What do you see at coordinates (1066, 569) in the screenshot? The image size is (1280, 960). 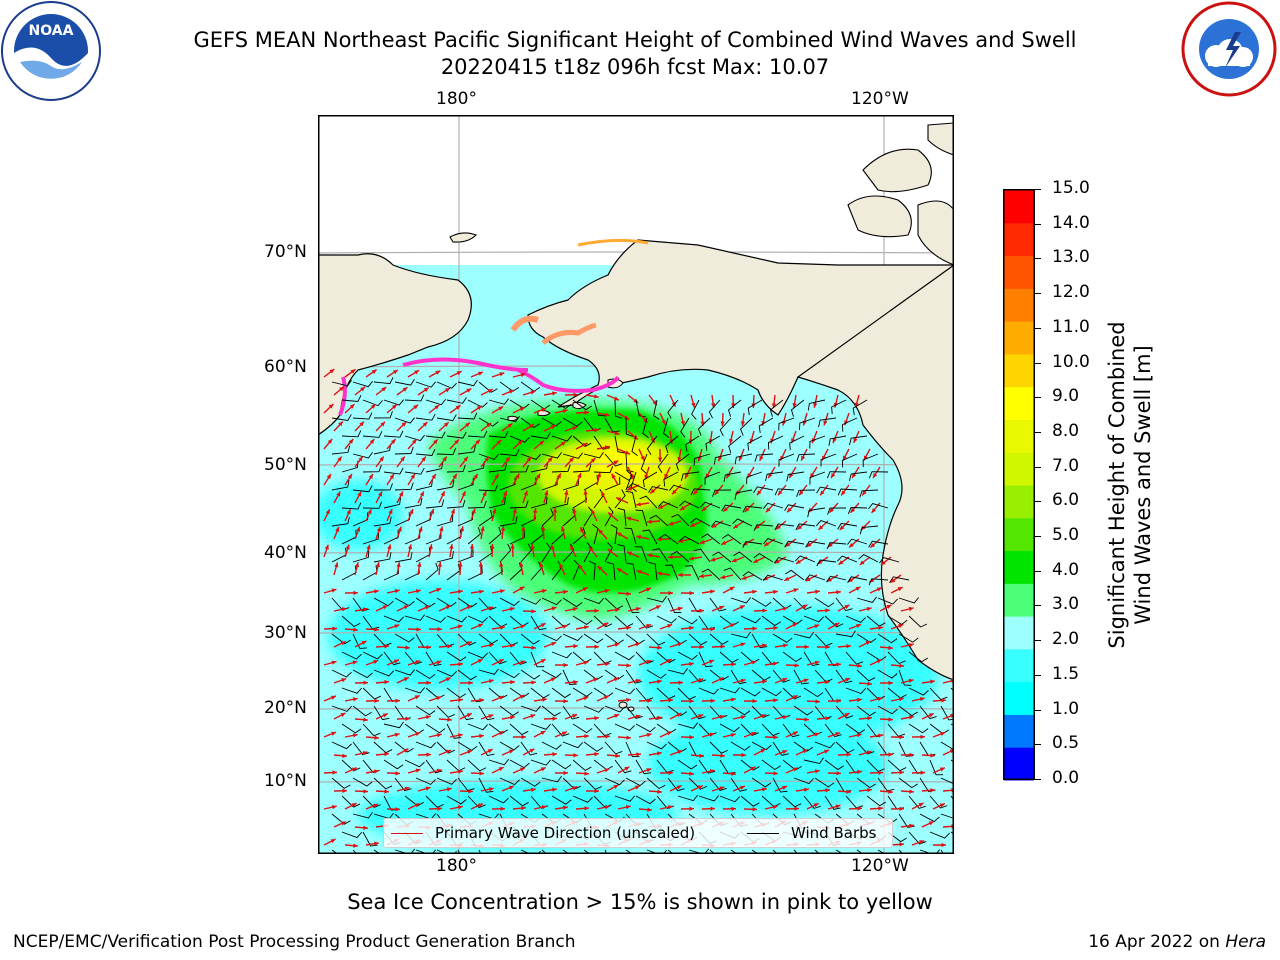 I see `colorbar-tick-label: 4.0` at bounding box center [1066, 569].